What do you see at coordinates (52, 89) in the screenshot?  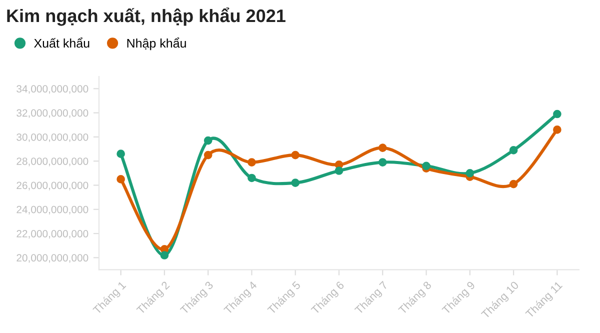 I see `y-tick-label: 34,000,000,000` at bounding box center [52, 89].